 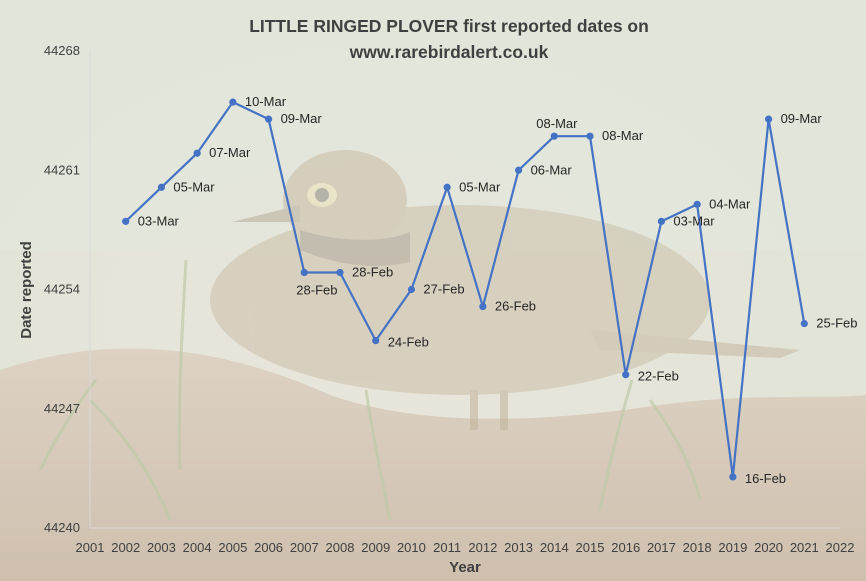 I want to click on x-tick-label: 2006, so click(x=268, y=547).